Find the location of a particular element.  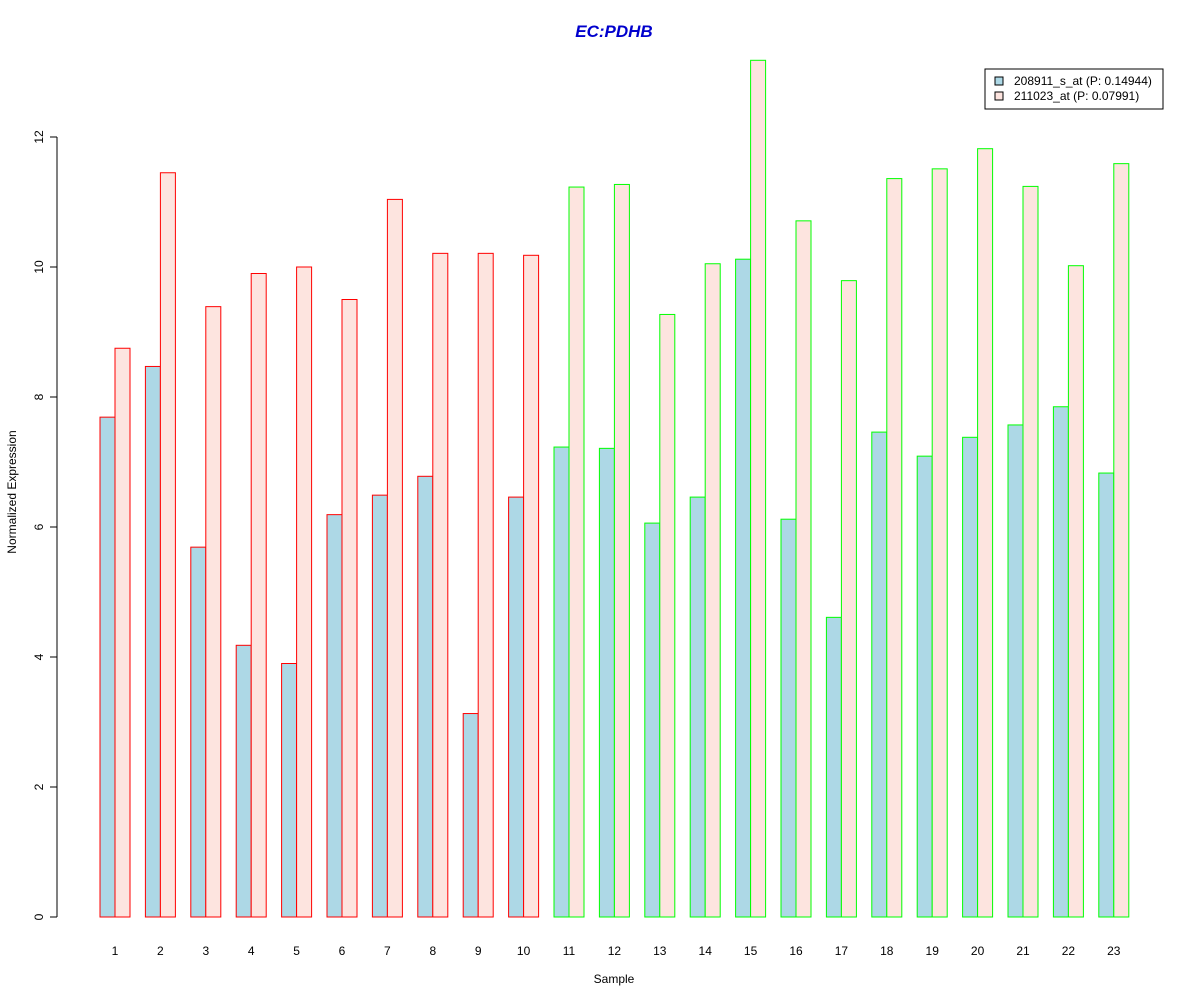

x-tick-label: 3 is located at coordinates (205, 951).